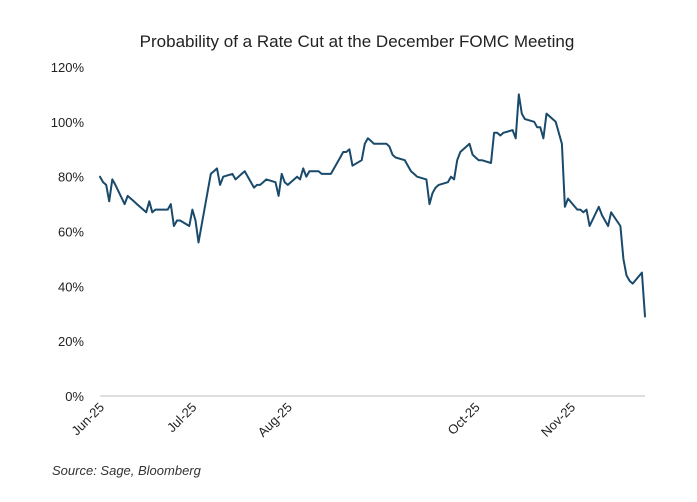 The height and width of the screenshot is (502, 697). Describe the element at coordinates (558, 420) in the screenshot. I see `x-tick-label: Nov-25` at that location.